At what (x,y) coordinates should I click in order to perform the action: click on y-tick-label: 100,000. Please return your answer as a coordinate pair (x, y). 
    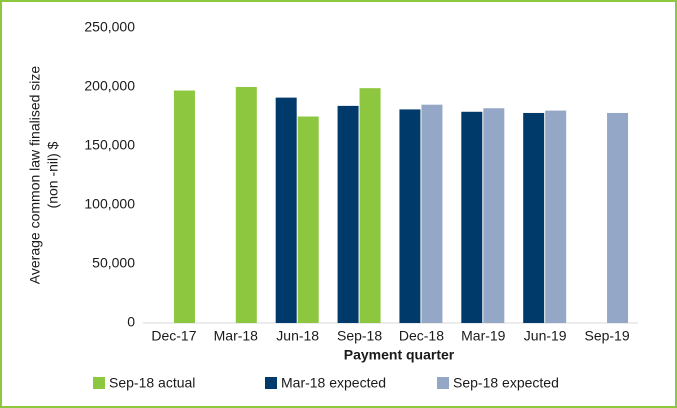
    Looking at the image, I should click on (109, 204).